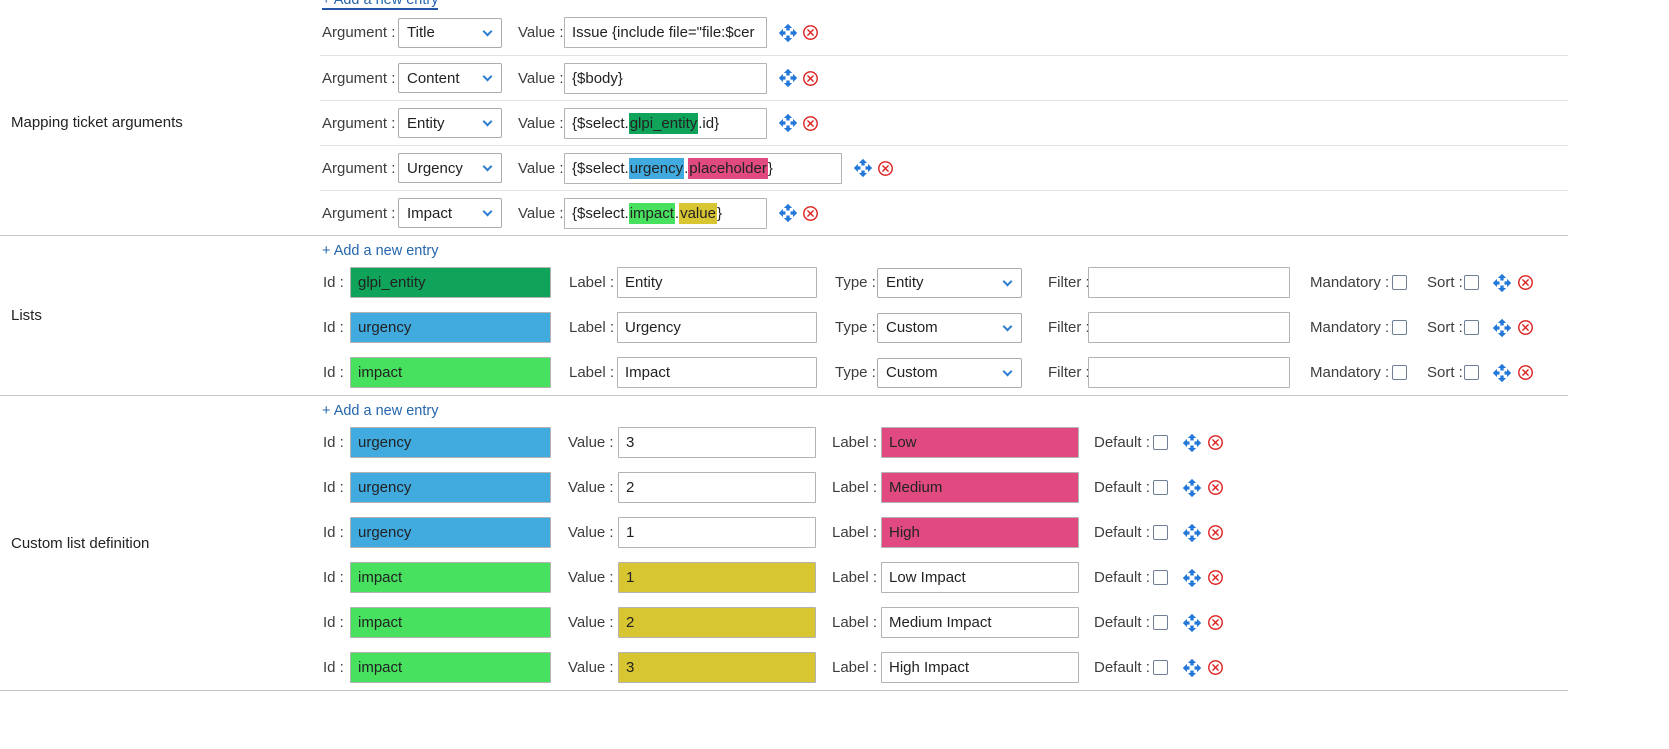 This screenshot has height=749, width=1669. I want to click on value-text: .id}, so click(709, 123).